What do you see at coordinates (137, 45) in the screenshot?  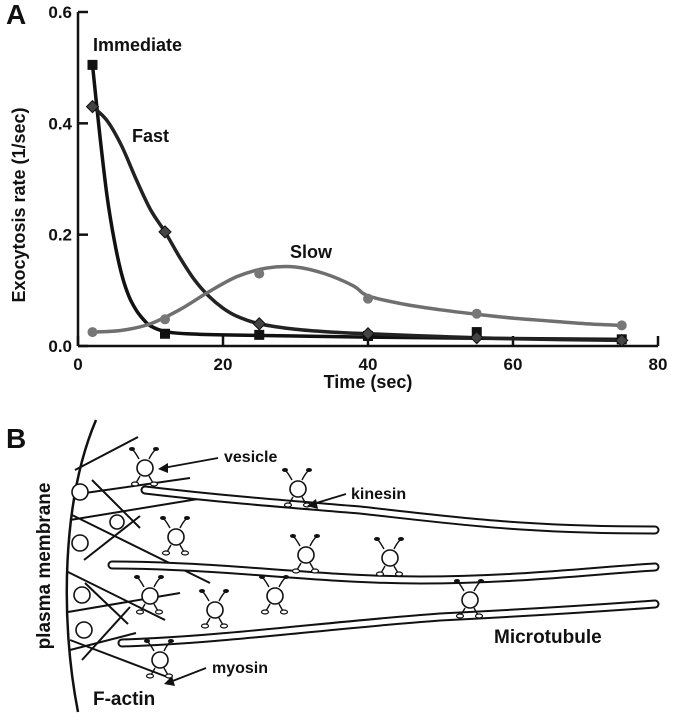 I see `legend-label-immediate: Immediate` at bounding box center [137, 45].